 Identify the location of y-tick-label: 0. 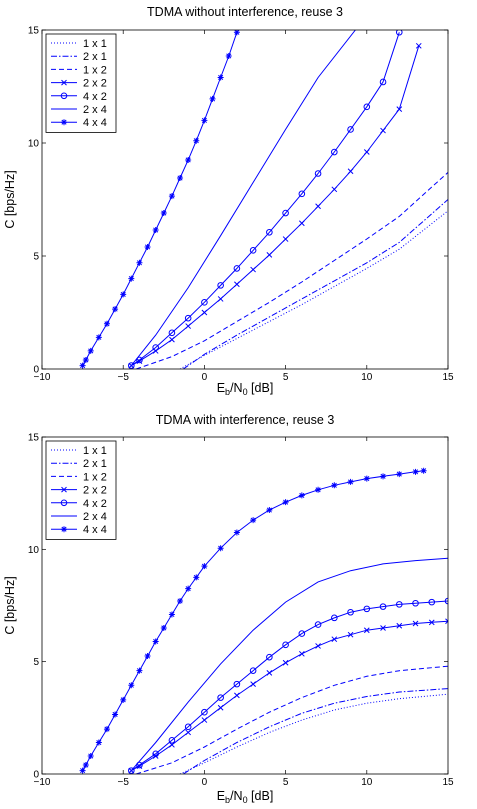
(36, 775).